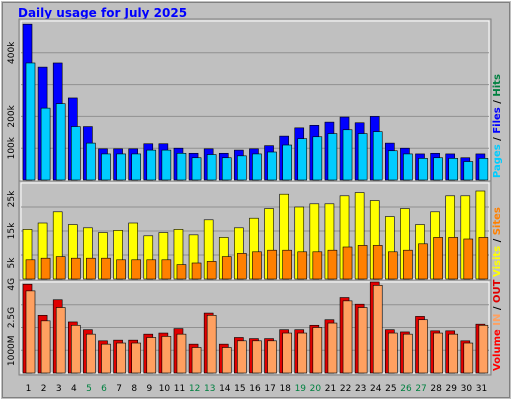  I want to click on y-tick-label: 15k, so click(12, 230).